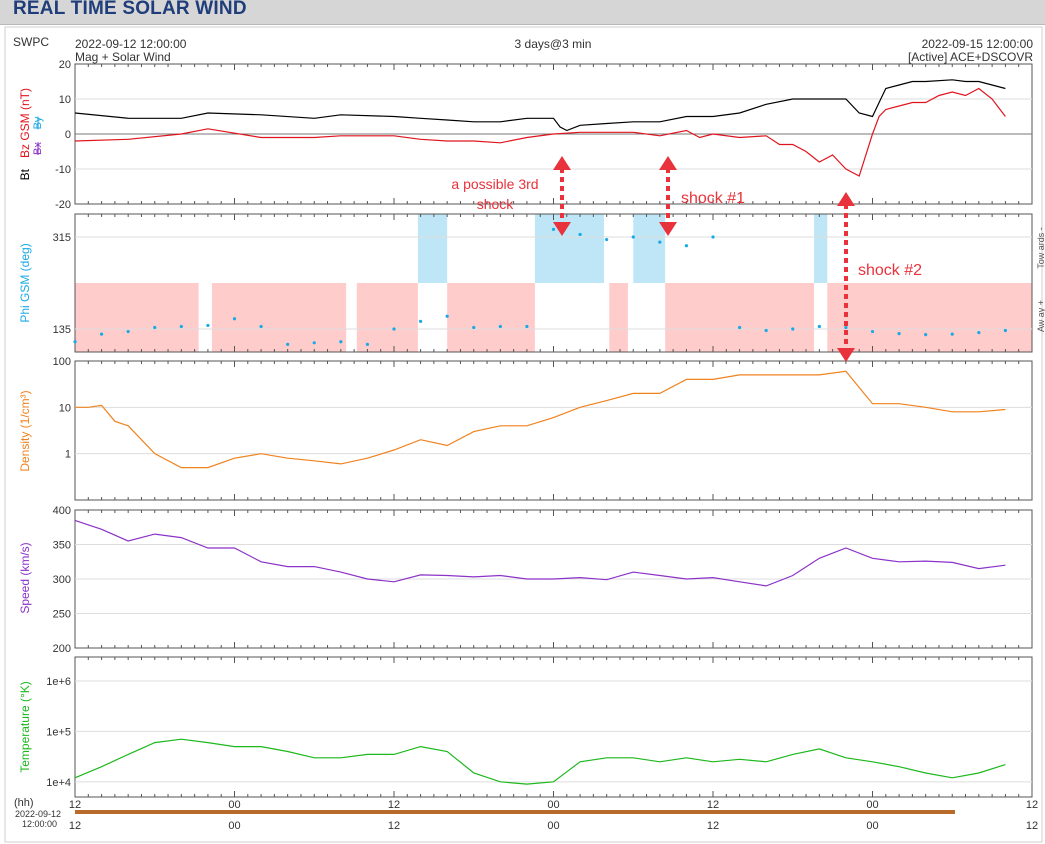 Image resolution: width=1045 pixels, height=844 pixels. Describe the element at coordinates (540, 419) in the screenshot. I see `series-density` at that location.